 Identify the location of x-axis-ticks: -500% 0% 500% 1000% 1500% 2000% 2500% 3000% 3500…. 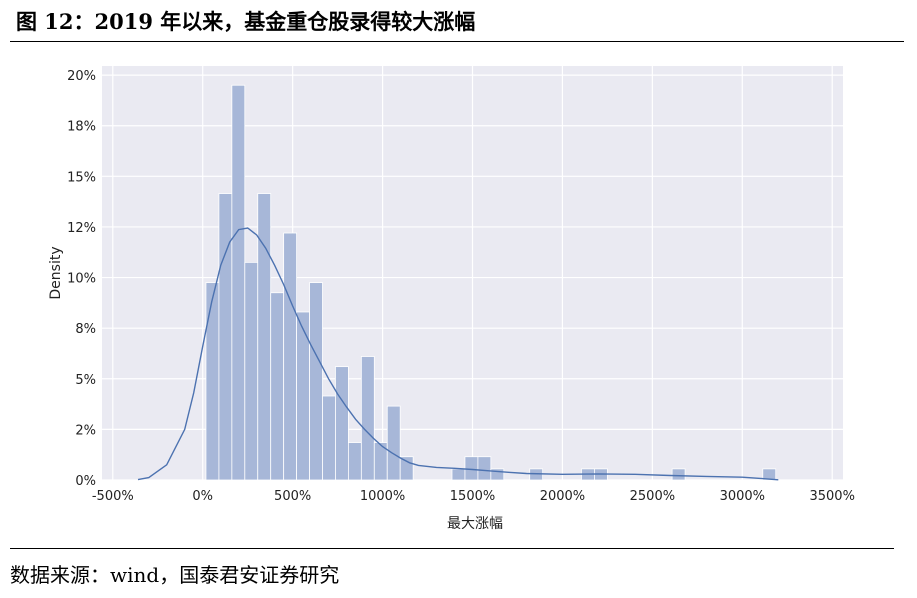
(473, 496).